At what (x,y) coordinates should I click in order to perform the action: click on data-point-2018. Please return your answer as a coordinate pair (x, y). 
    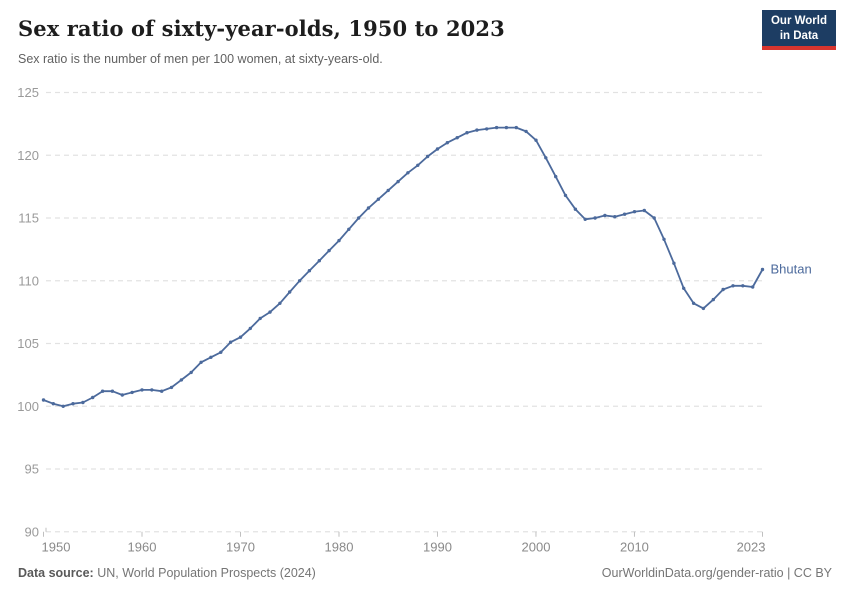
    Looking at the image, I should click on (713, 299).